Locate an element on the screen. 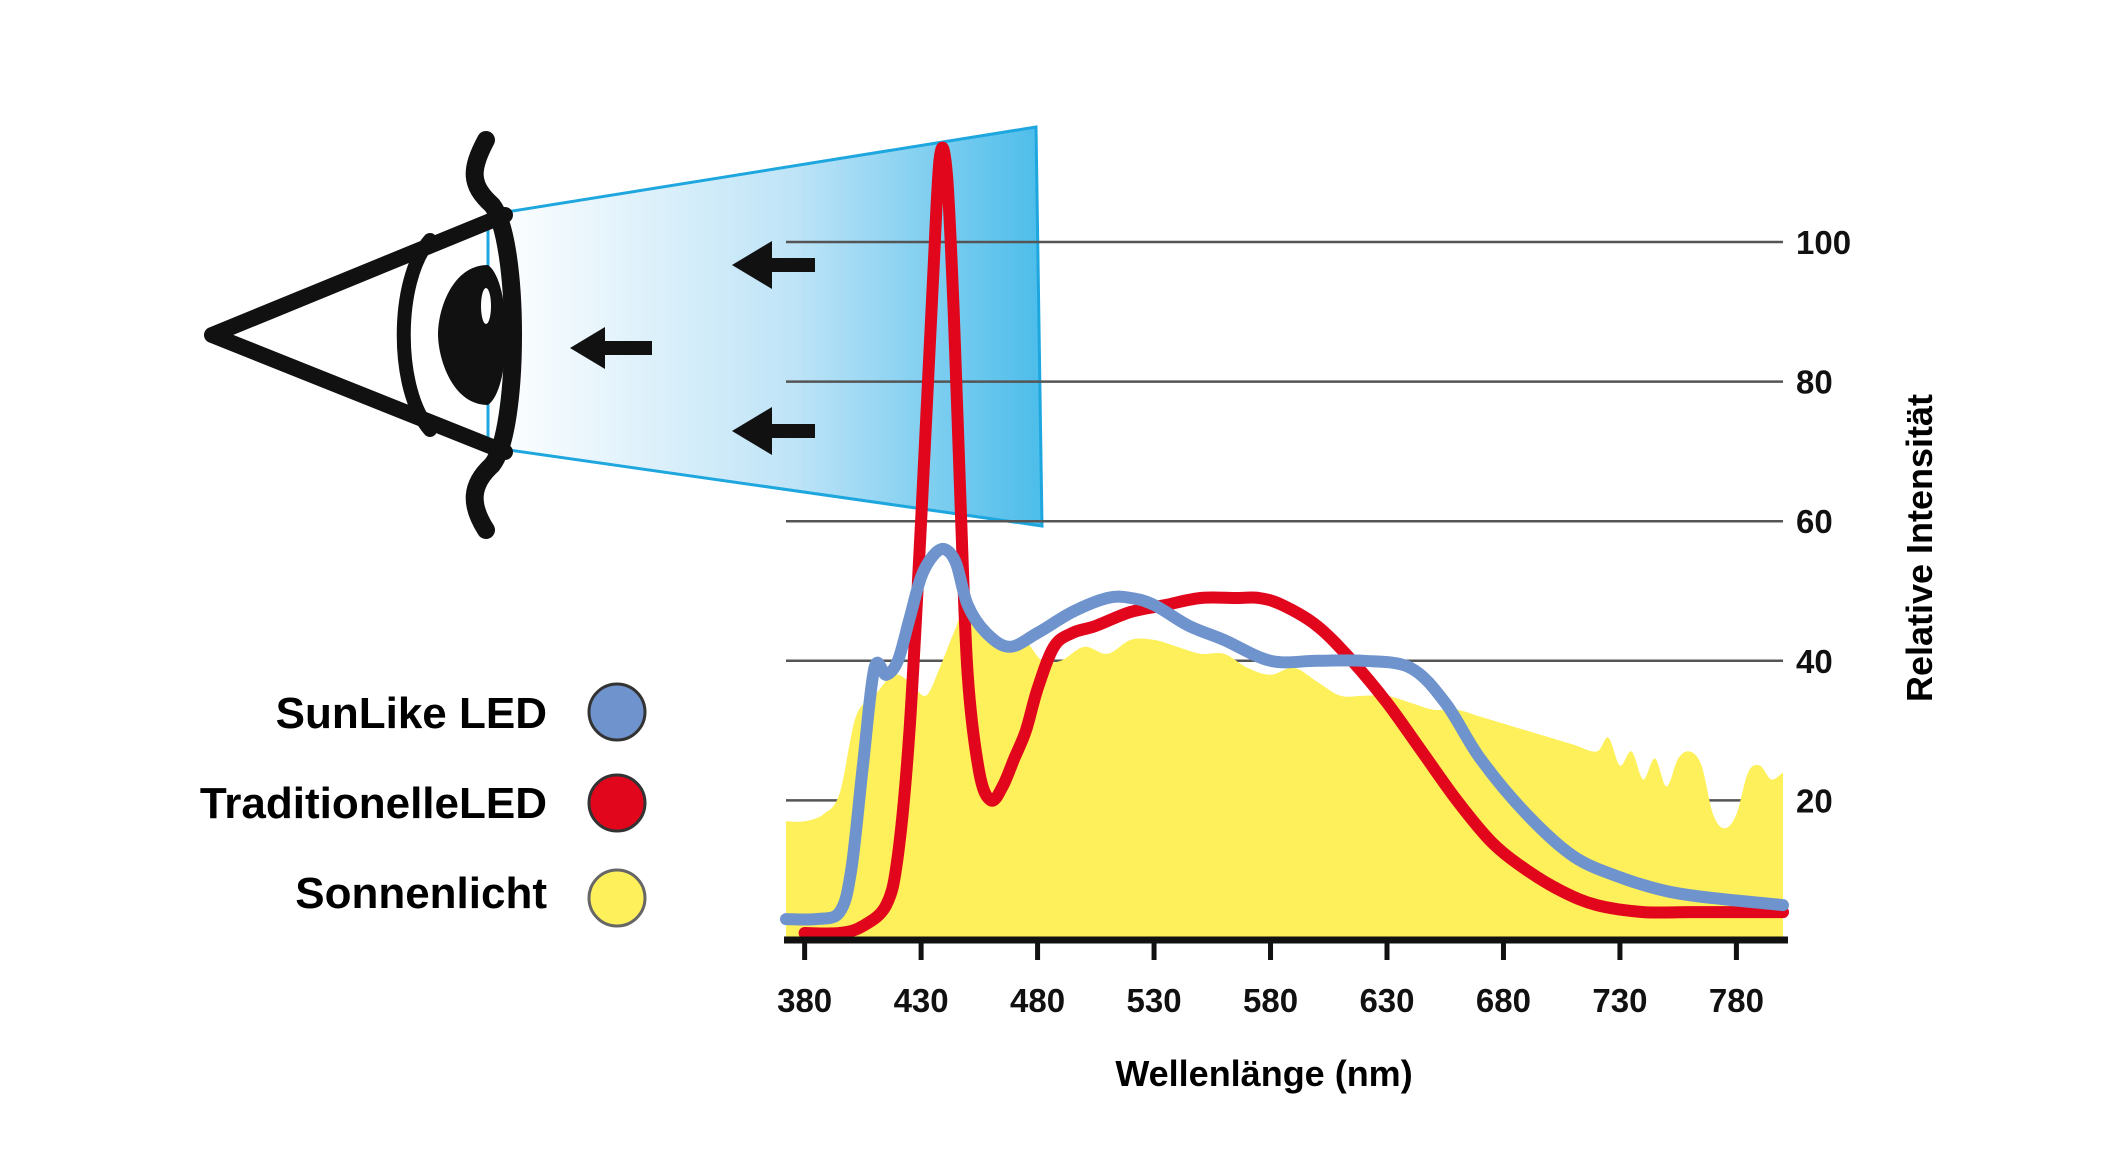 The height and width of the screenshot is (1166, 2116). legend-label: TraditionelleLED is located at coordinates (373, 803).